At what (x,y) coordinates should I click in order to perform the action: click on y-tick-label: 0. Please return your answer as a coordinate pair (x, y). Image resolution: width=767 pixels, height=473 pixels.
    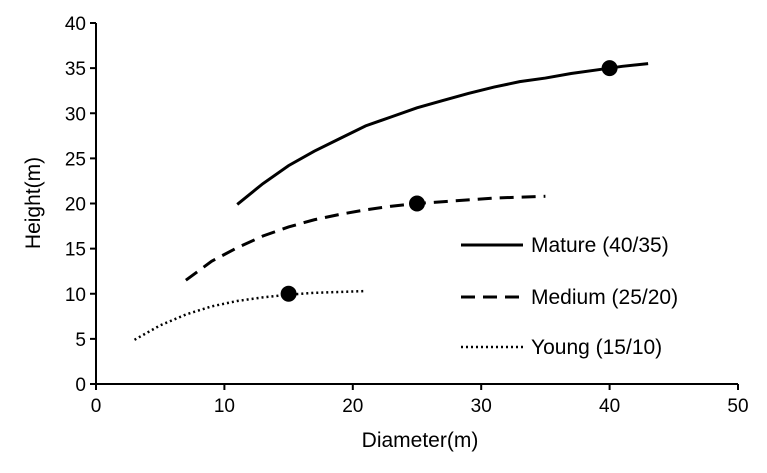
    Looking at the image, I should click on (80, 385).